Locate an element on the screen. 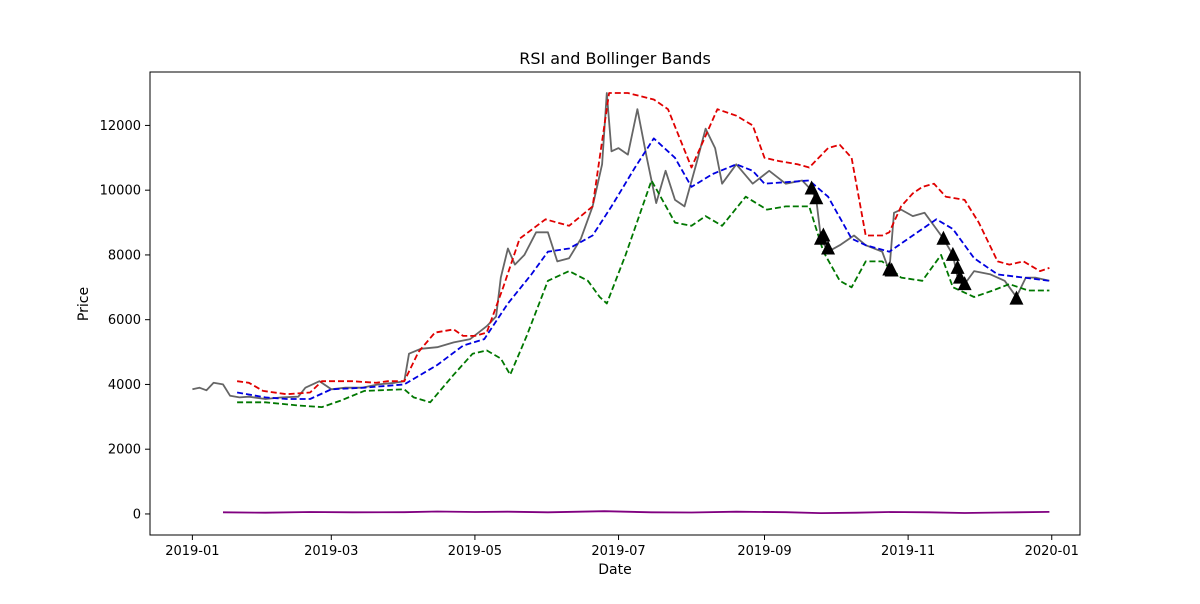 The height and width of the screenshot is (604, 1200). y-tick-label: 10000 is located at coordinates (120, 191).